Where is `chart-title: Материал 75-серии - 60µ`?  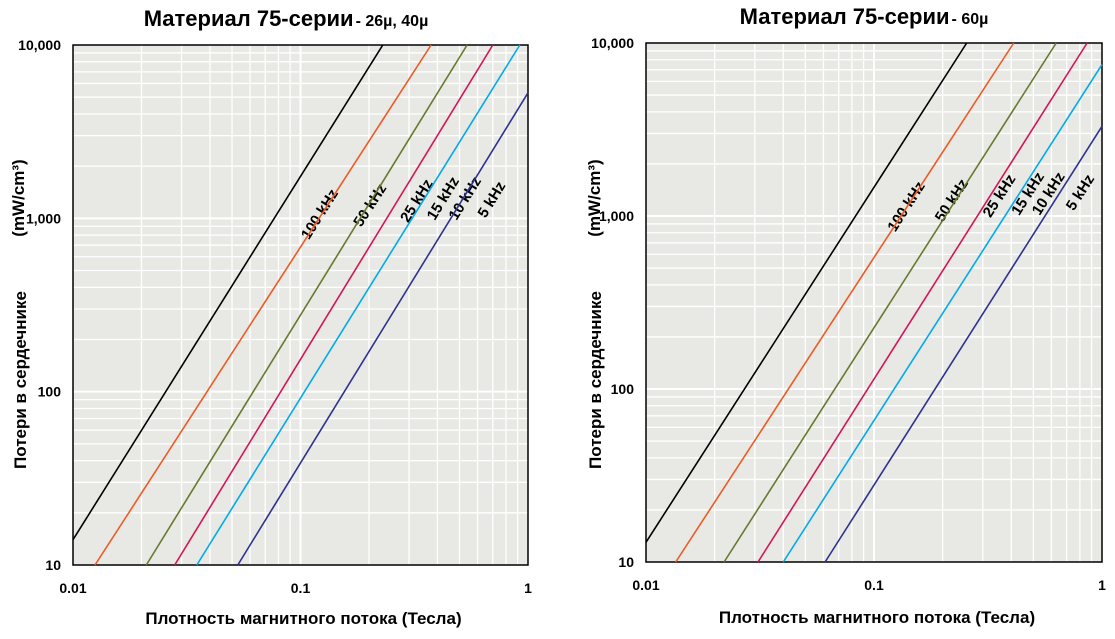 chart-title: Материал 75-серии - 60µ is located at coordinates (864, 16).